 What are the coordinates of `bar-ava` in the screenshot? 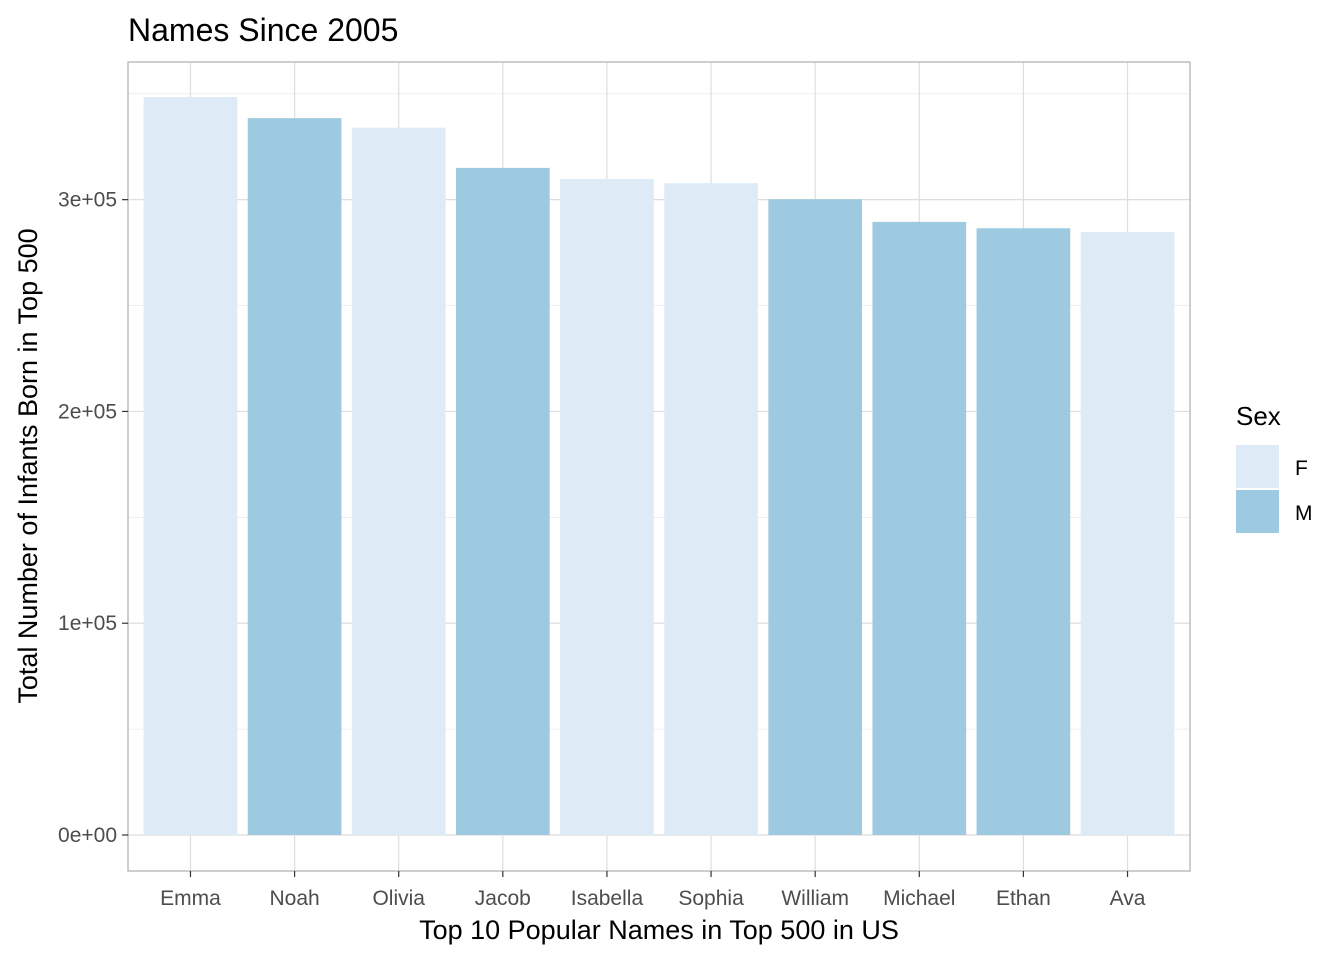 It's located at (1127, 533).